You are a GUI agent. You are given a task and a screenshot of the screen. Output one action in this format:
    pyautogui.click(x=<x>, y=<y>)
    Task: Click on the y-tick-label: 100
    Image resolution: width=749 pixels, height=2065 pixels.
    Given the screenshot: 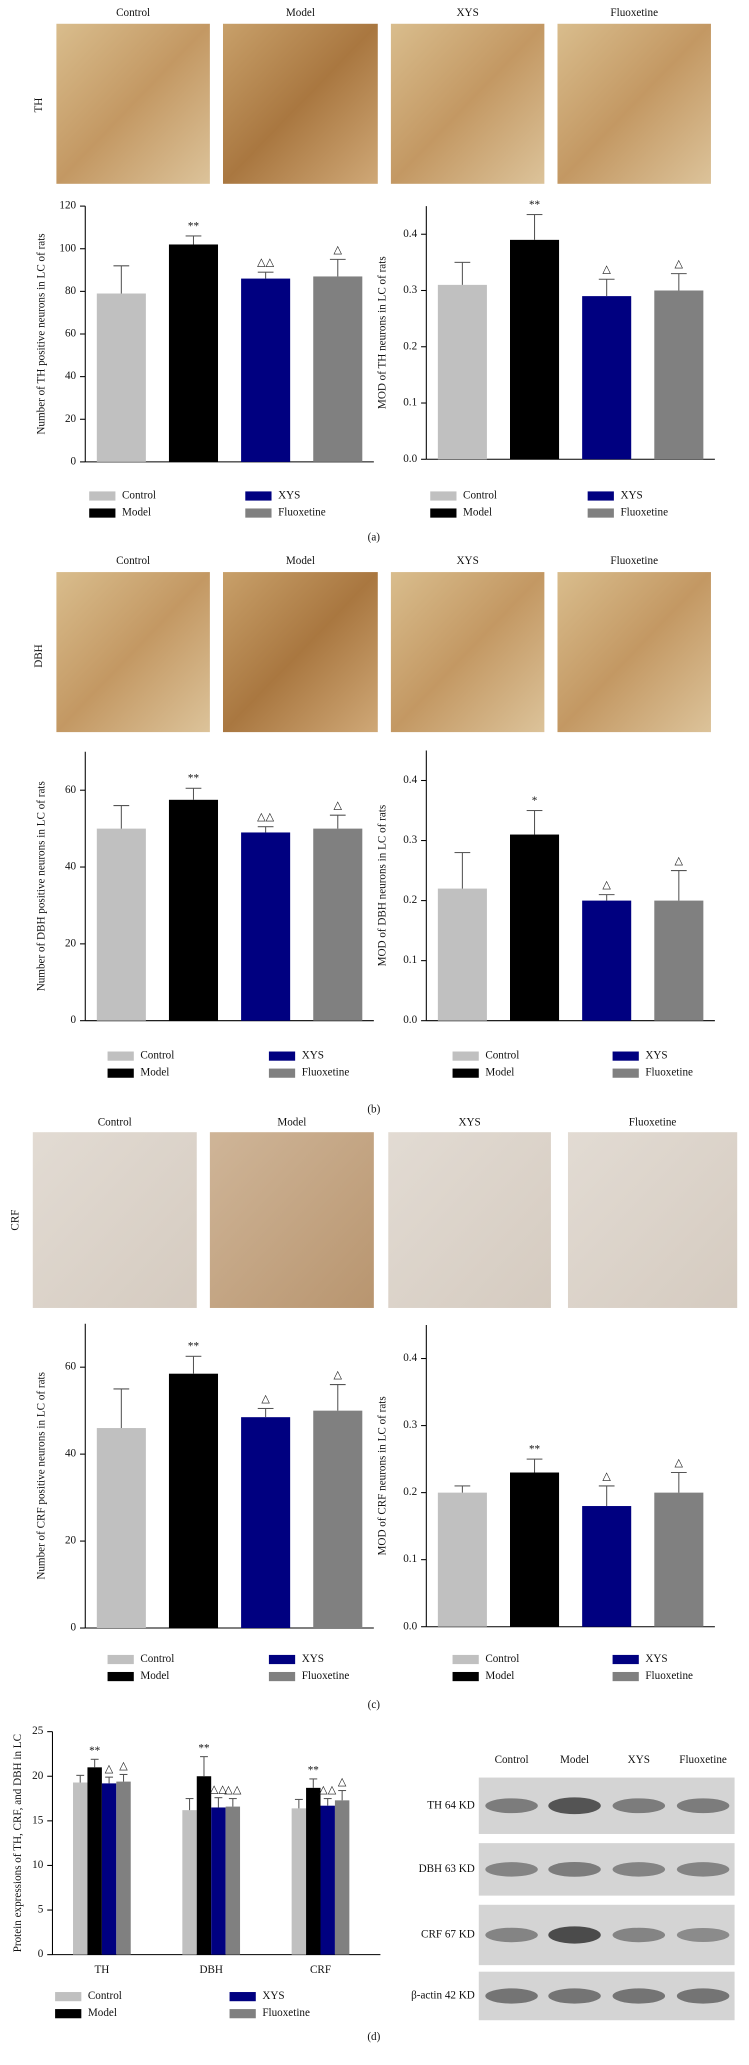 What is the action you would take?
    pyautogui.click(x=67, y=248)
    